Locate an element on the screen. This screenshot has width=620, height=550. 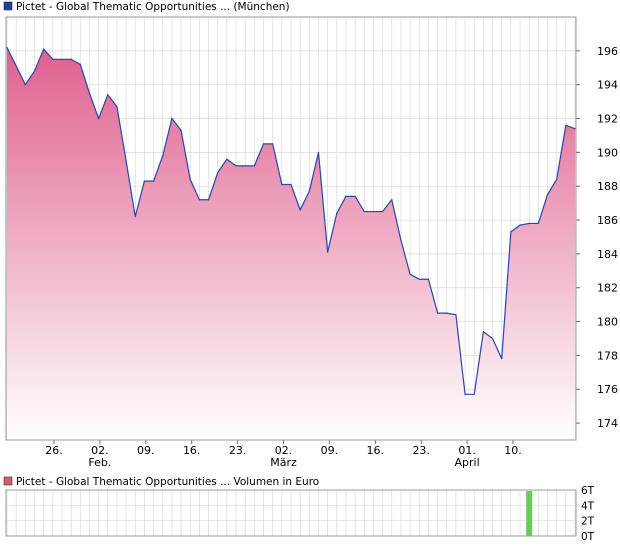
price-y-tick-label: 190 is located at coordinates (607, 152).